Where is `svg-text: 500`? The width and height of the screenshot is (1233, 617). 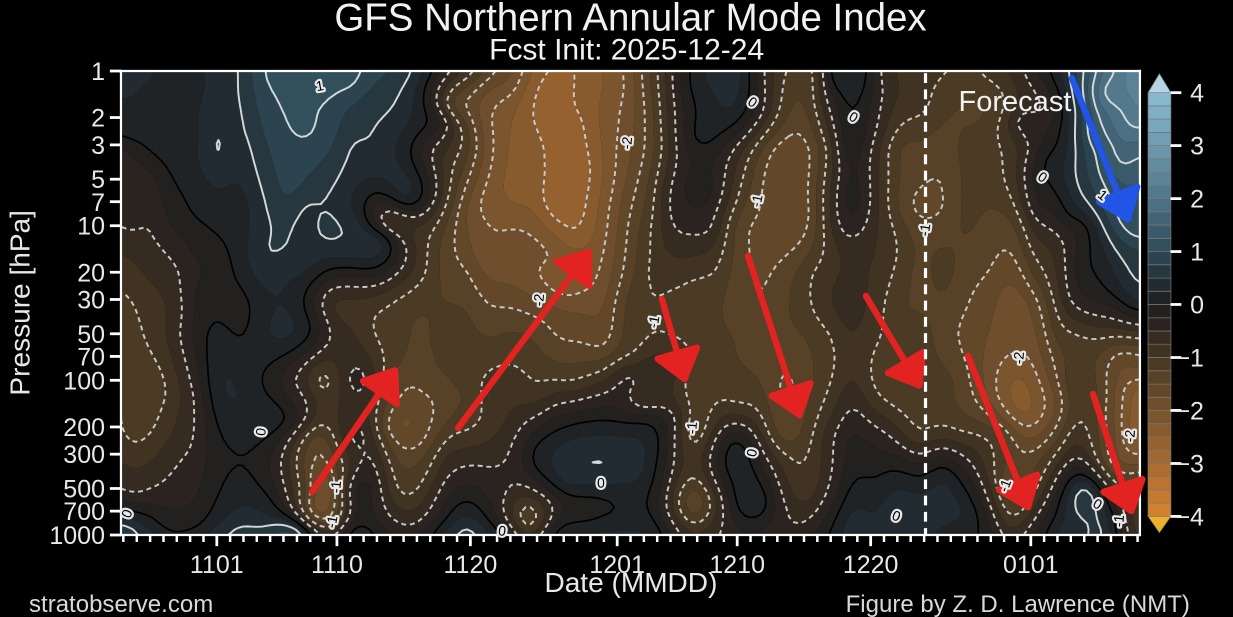
svg-text: 500 is located at coordinates (84, 490).